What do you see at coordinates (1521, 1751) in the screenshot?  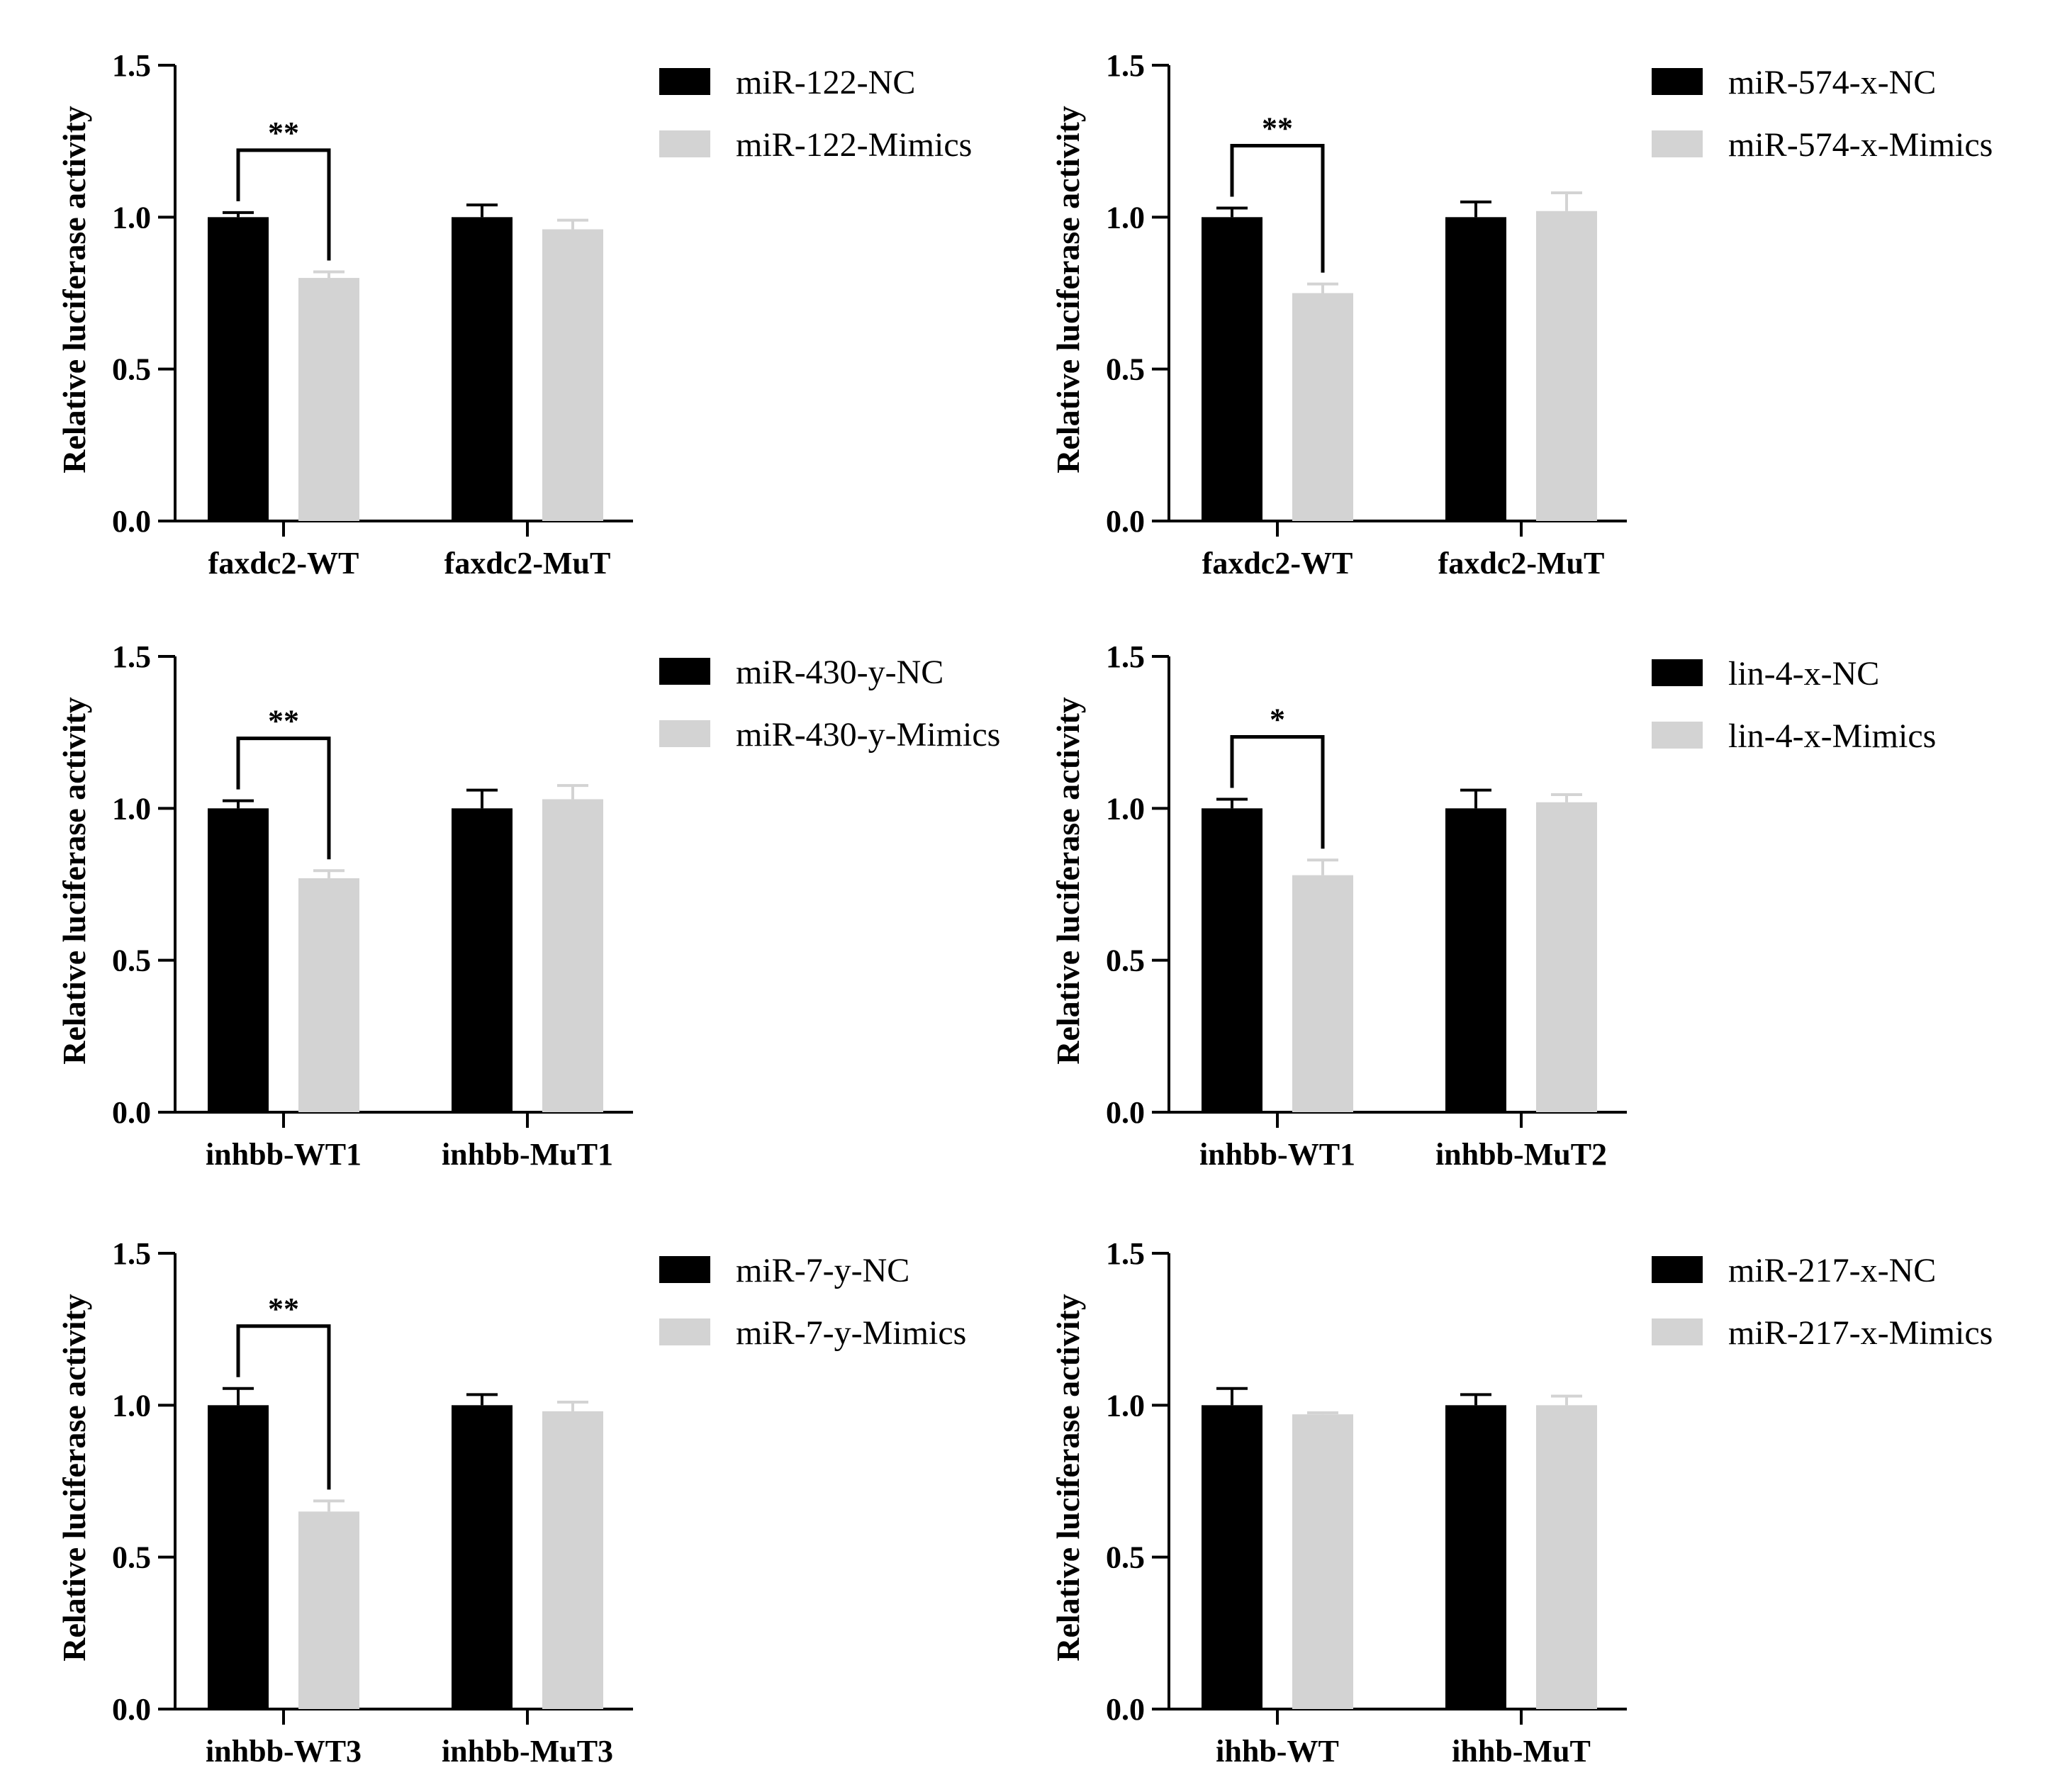 I see `category-label: ihhb-MuT` at bounding box center [1521, 1751].